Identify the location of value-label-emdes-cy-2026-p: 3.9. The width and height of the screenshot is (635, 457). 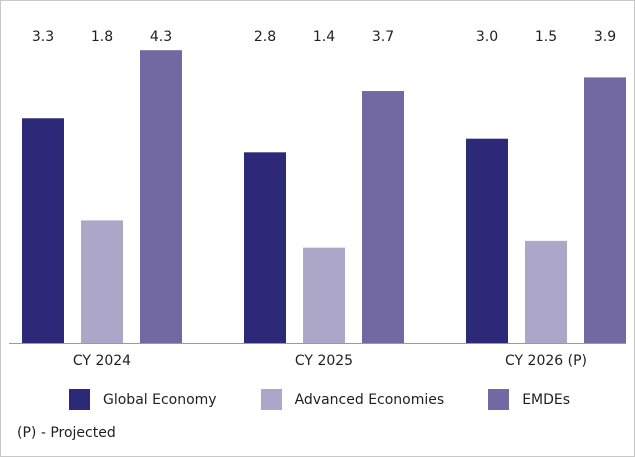
(605, 37).